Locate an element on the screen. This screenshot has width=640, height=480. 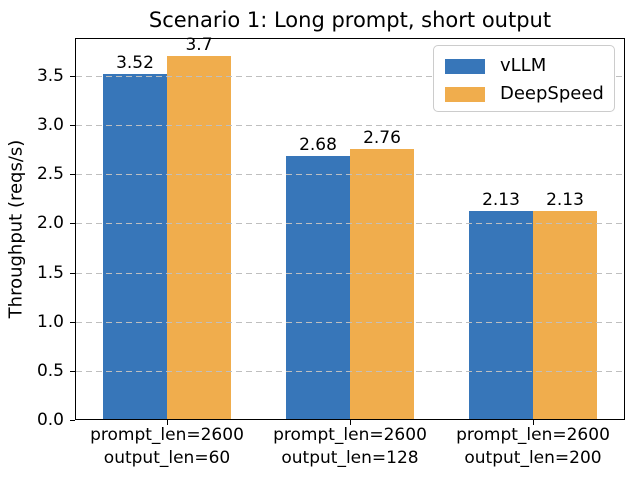
bar-value-label: 2.76 is located at coordinates (382, 138).